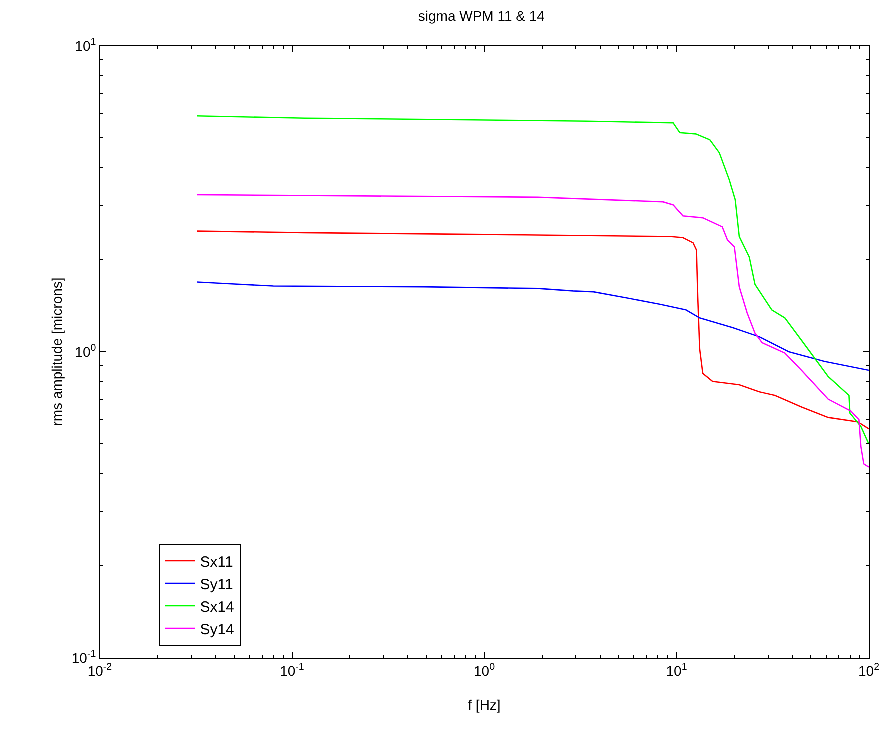 The height and width of the screenshot is (731, 892). I want to click on x-tick-label: 10$^{2}$, so click(869, 670).